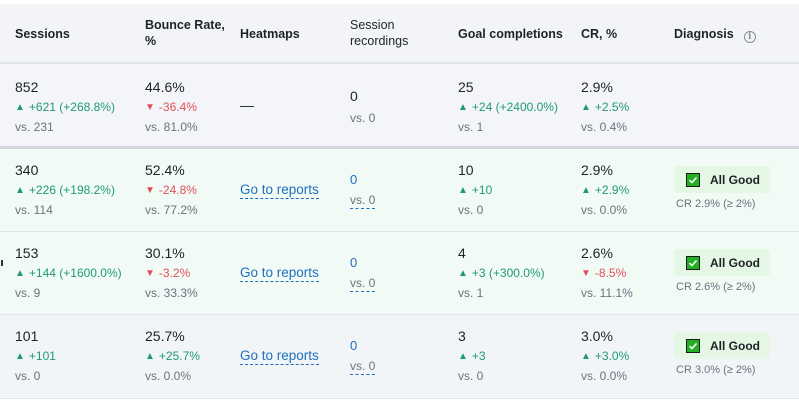  Describe the element at coordinates (478, 356) in the screenshot. I see `delta-text: +3` at that location.